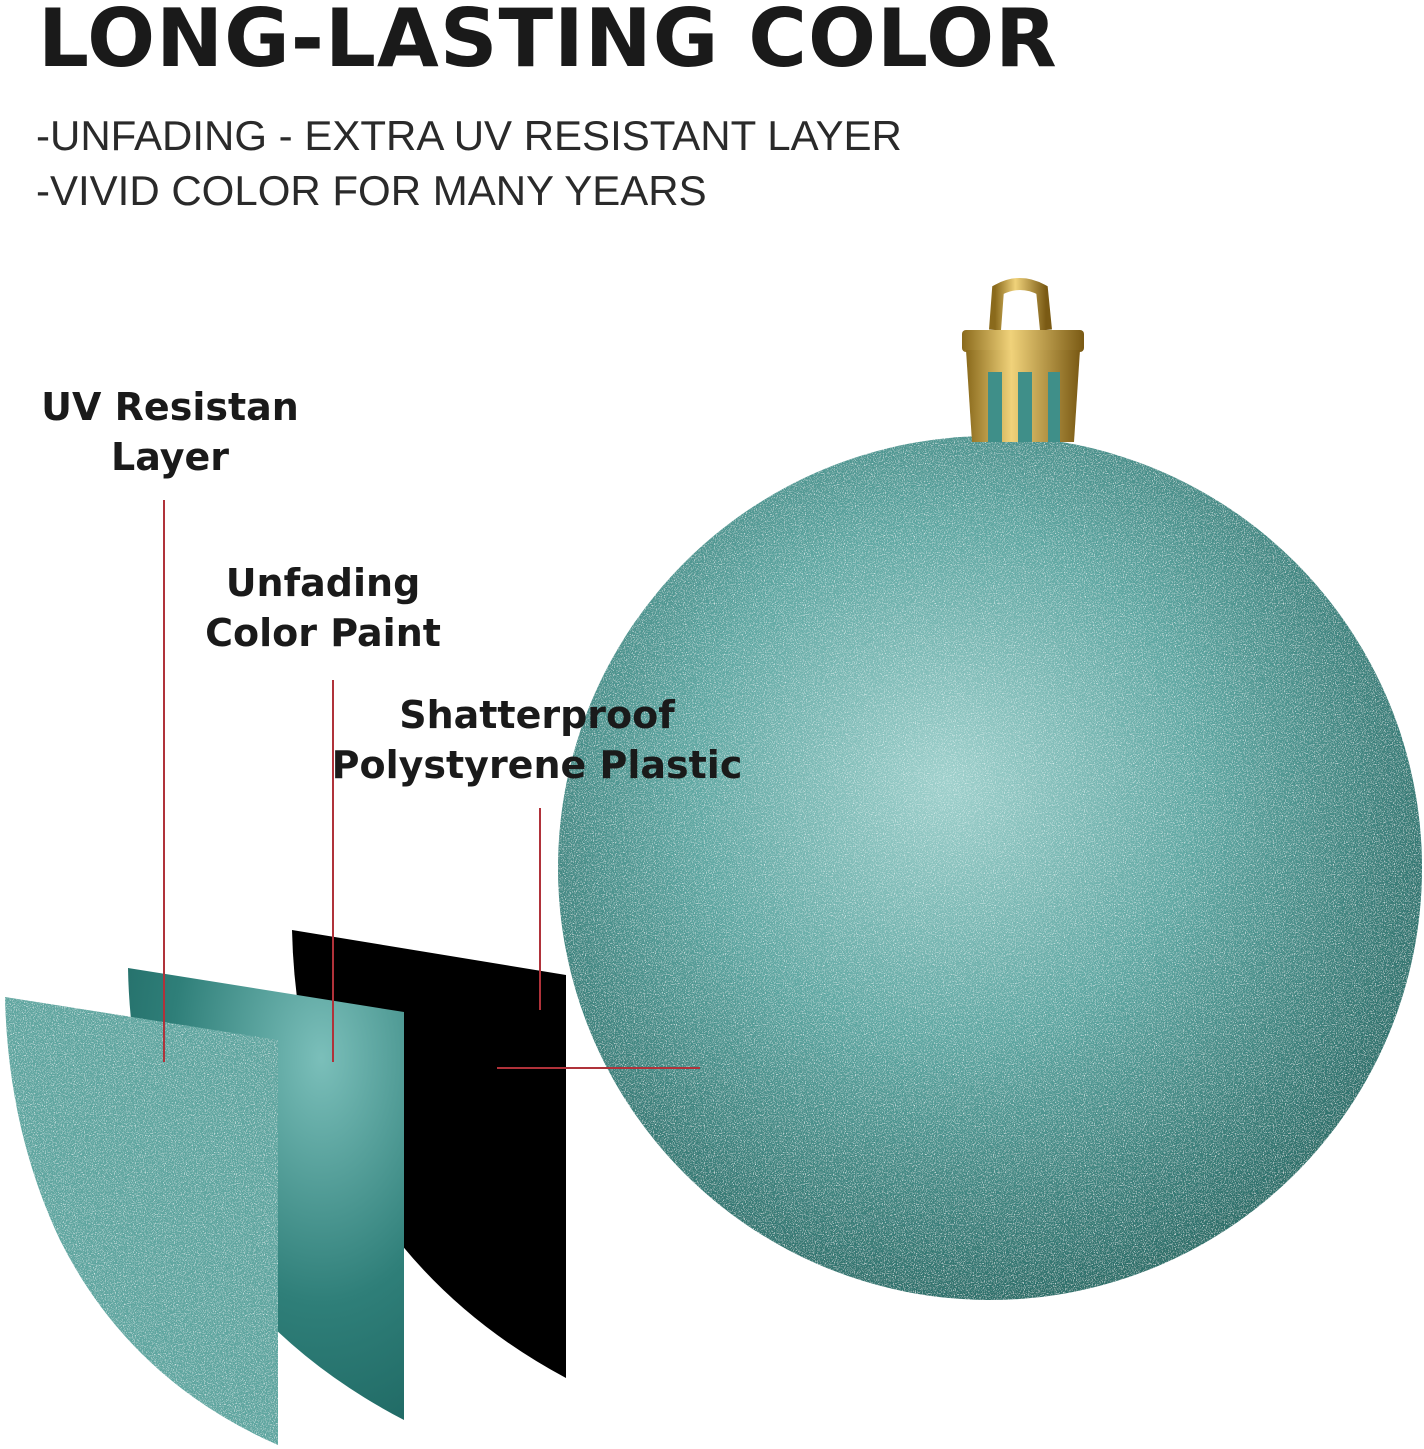  What do you see at coordinates (469, 135) in the screenshot?
I see `feature-line: -UNFADING - EXTRA UV RESISTANT LAYER` at bounding box center [469, 135].